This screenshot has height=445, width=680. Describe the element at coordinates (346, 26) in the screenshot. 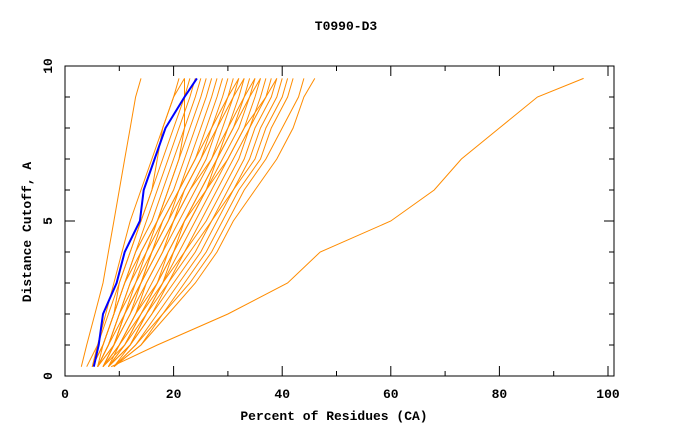

I see `chart-title: T0990-D3` at that location.